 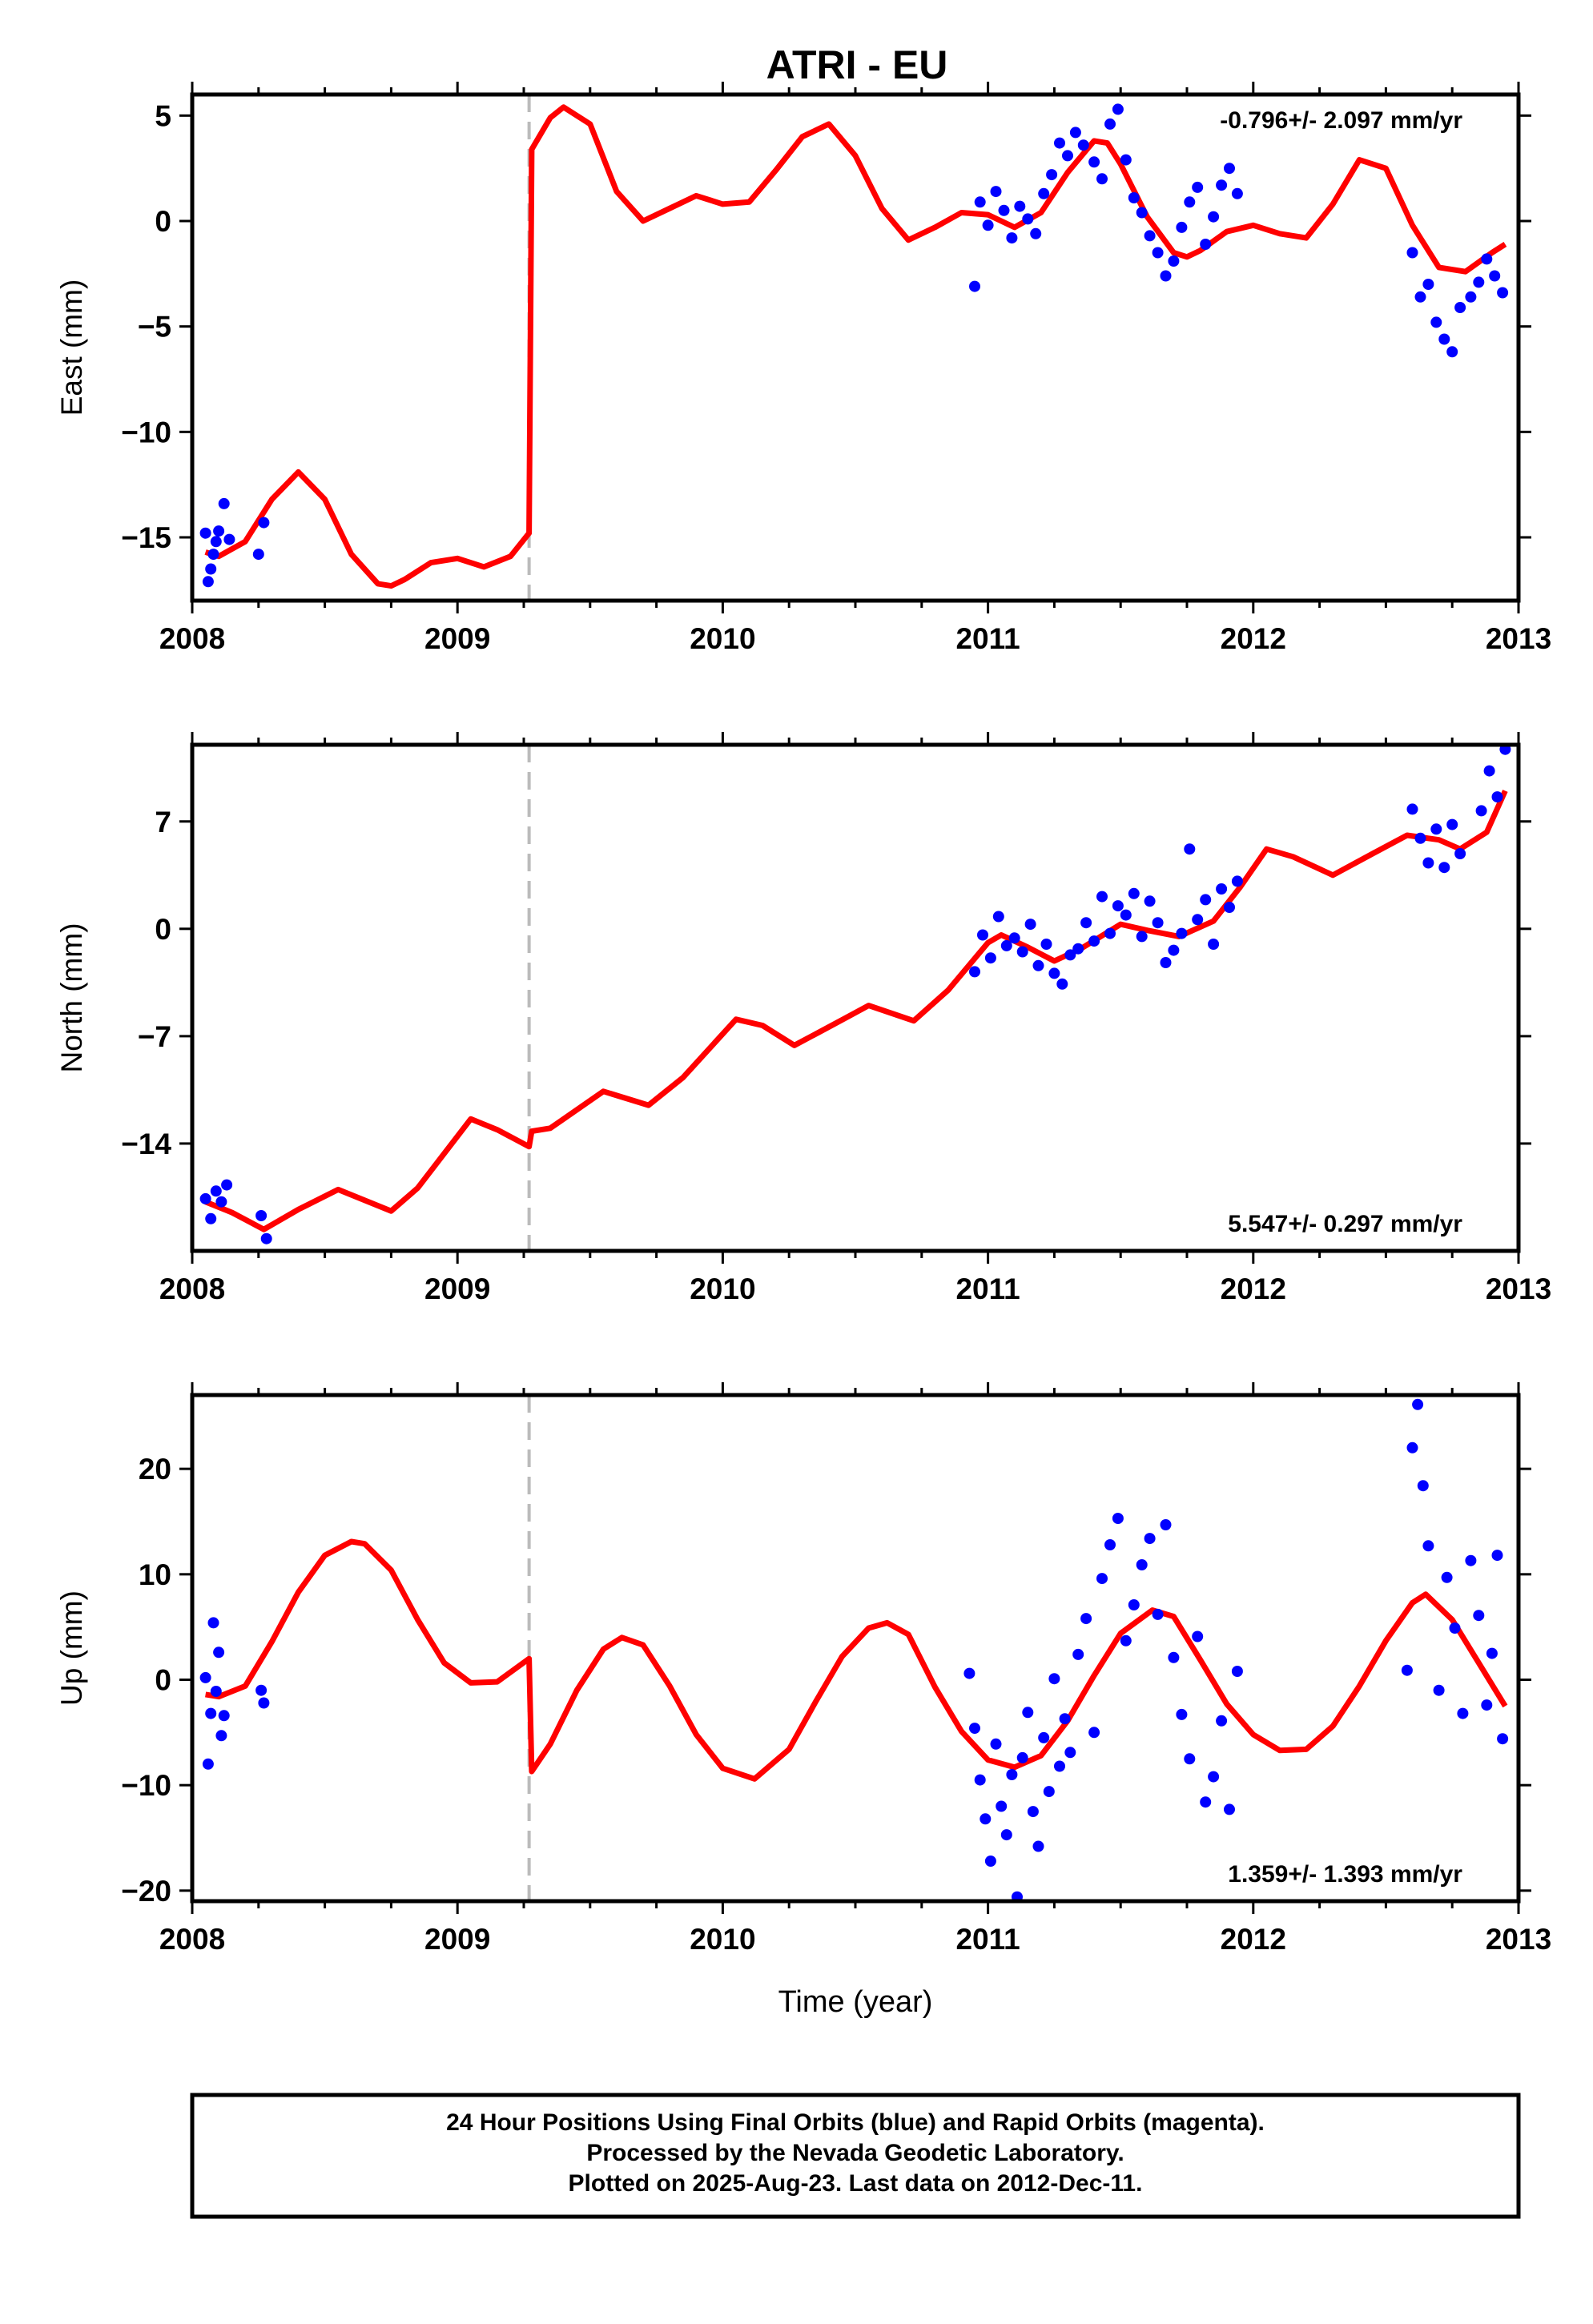 What do you see at coordinates (722, 1289) in the screenshot?
I see `north-x-tick-label: 2010` at bounding box center [722, 1289].